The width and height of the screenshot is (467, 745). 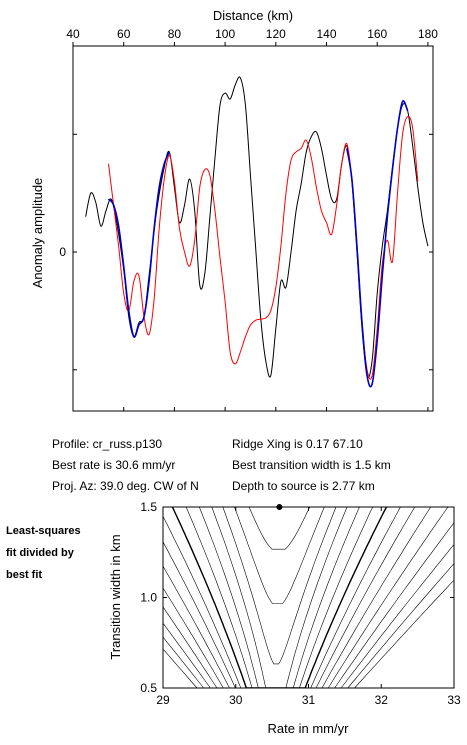 I want to click on best-fit-marker, so click(x=279, y=507).